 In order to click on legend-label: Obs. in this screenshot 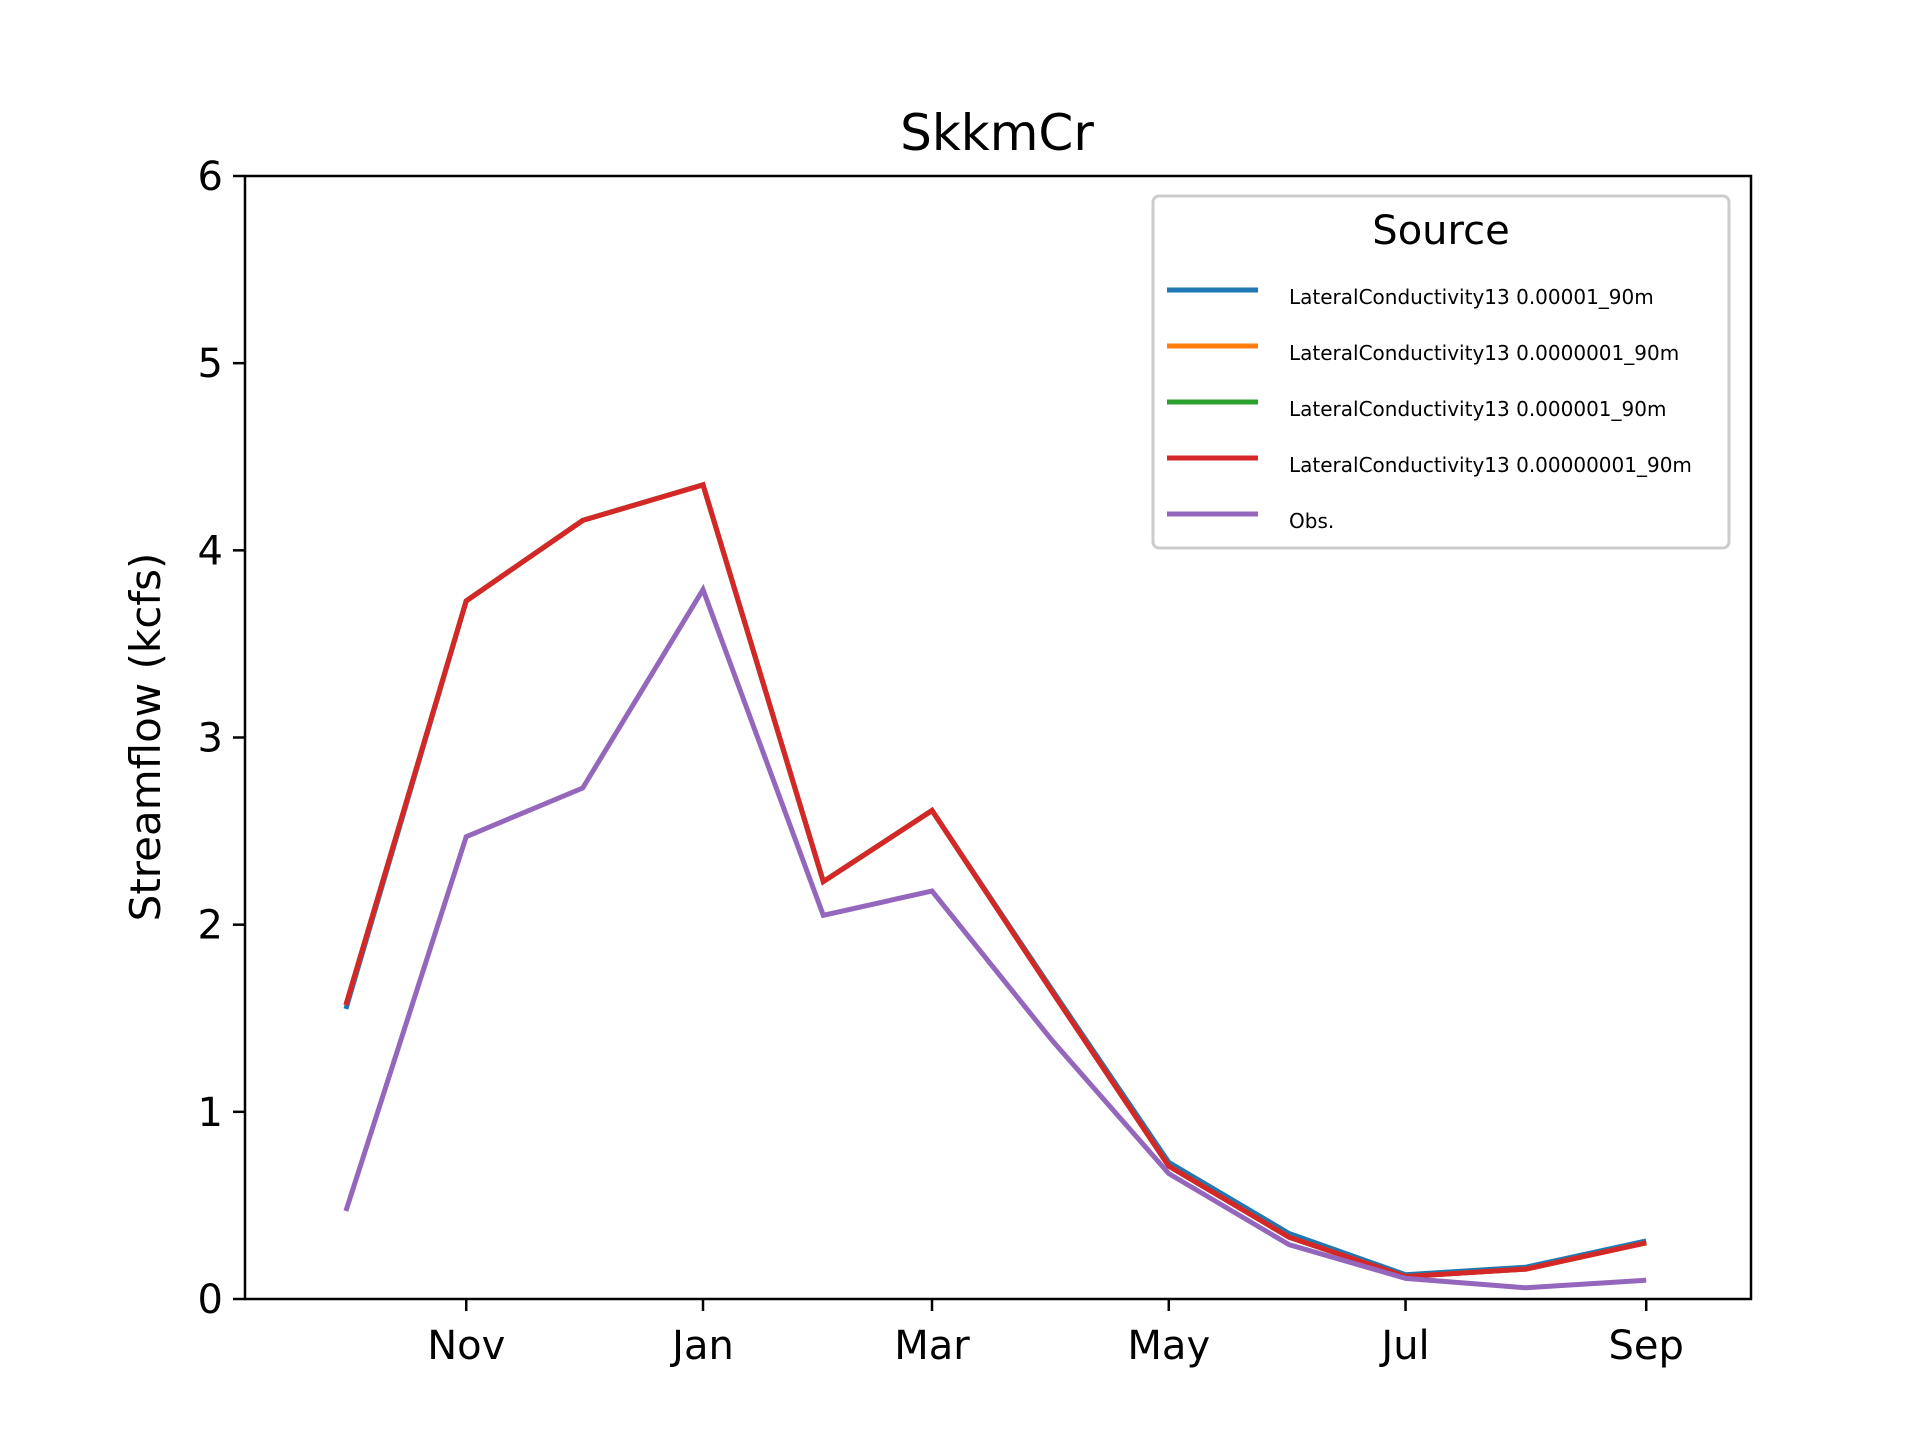, I will do `click(1311, 521)`.